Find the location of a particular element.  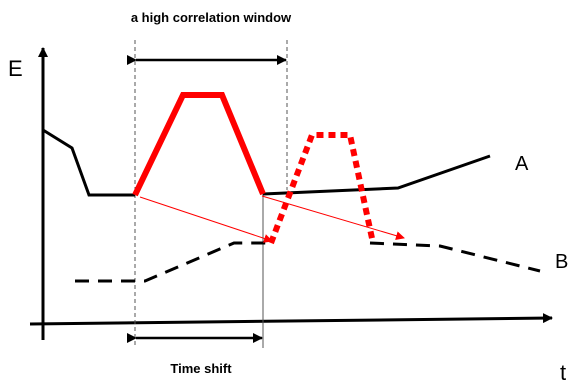

curve-b-tail is located at coordinates (455, 257).